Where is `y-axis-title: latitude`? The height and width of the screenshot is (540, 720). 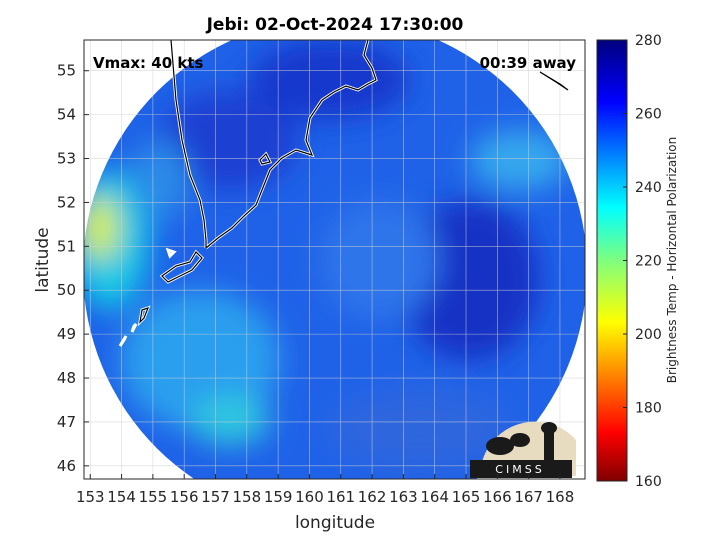 y-axis-title: latitude is located at coordinates (43, 259).